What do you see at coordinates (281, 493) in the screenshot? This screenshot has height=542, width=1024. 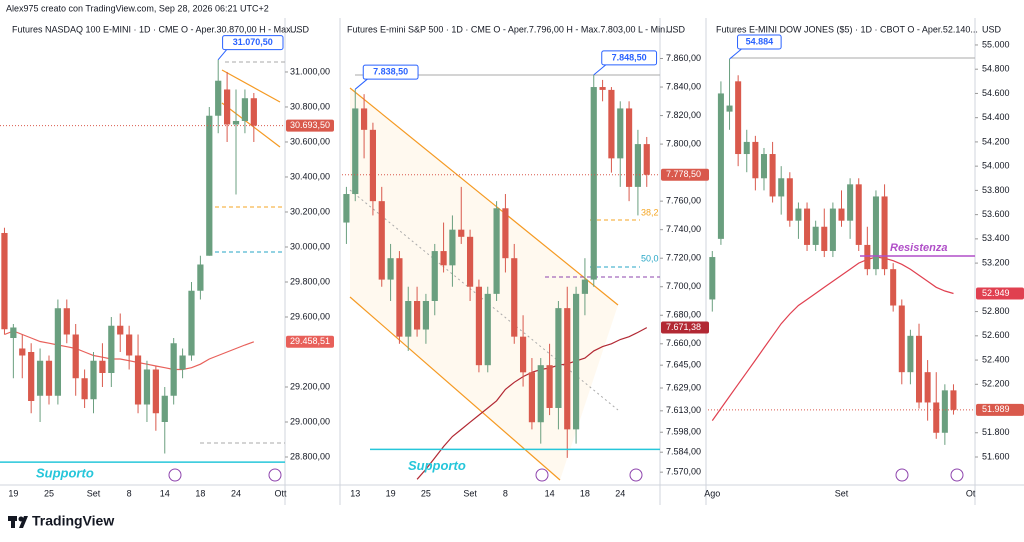 I see `x-tick-label: Ott` at bounding box center [281, 493].